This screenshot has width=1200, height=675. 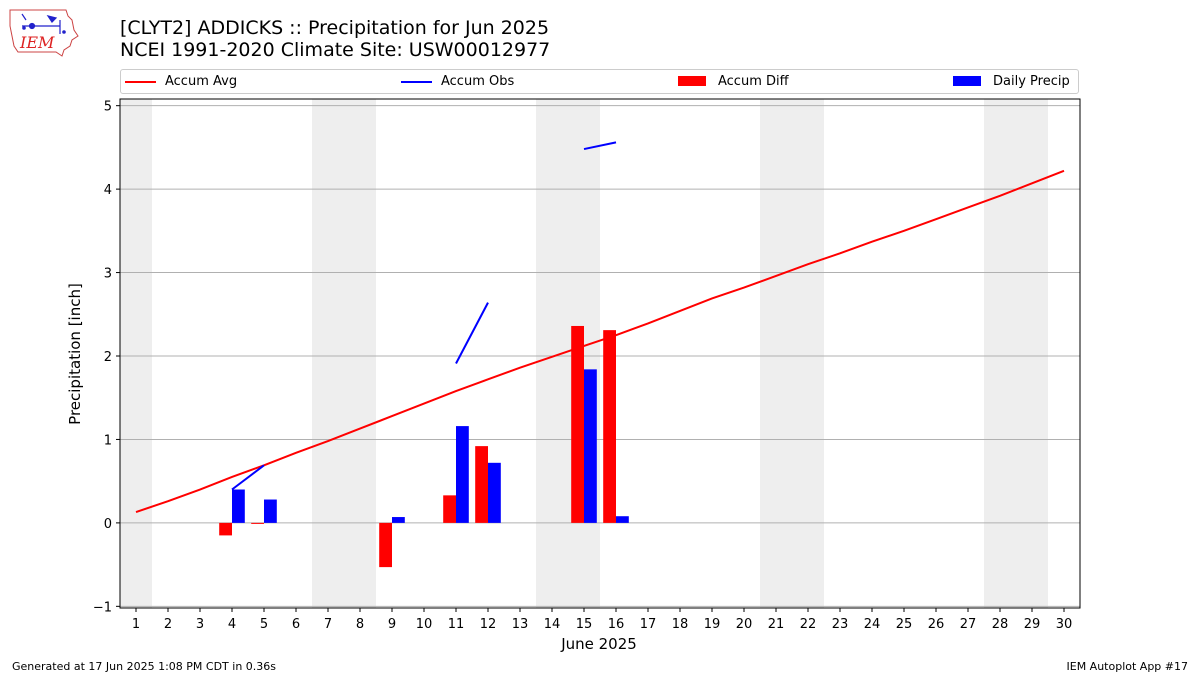 What do you see at coordinates (456, 624) in the screenshot?
I see `x-tick-label: 11` at bounding box center [456, 624].